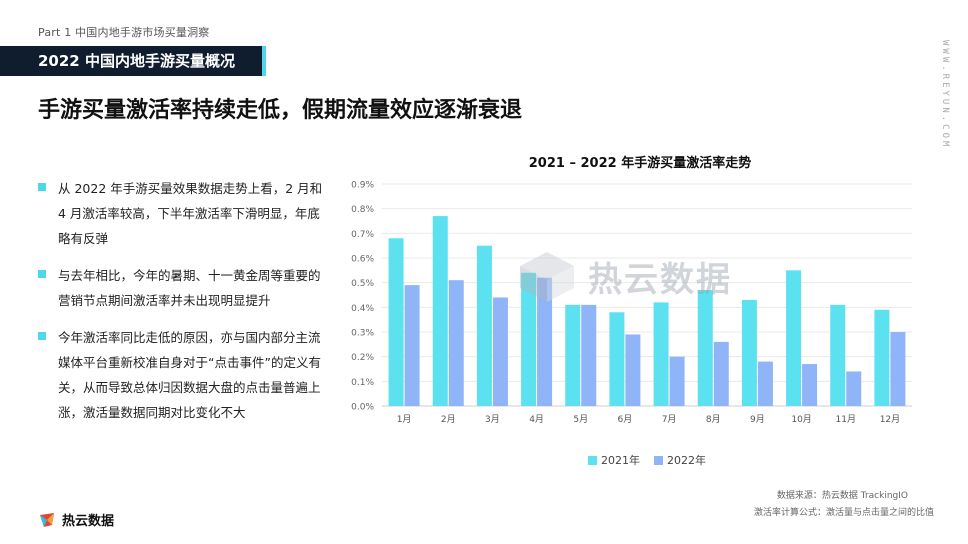 The width and height of the screenshot is (968, 544). Describe the element at coordinates (633, 370) in the screenshot. I see `bar-2022年-6月` at that location.